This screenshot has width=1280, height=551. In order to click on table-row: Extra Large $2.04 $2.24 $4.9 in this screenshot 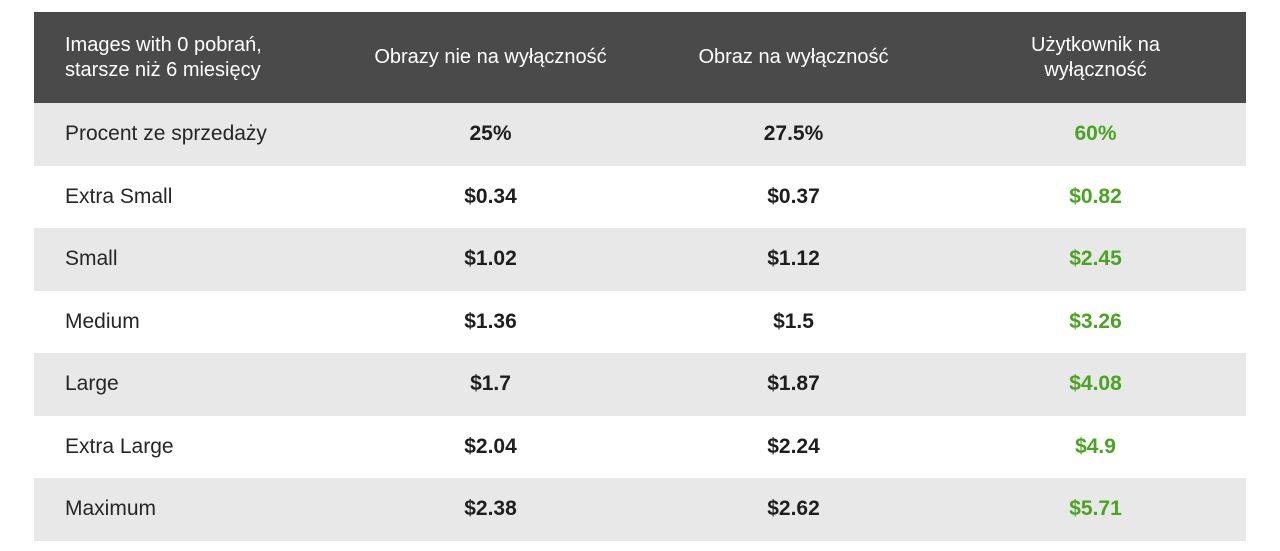, I will do `click(640, 446)`.